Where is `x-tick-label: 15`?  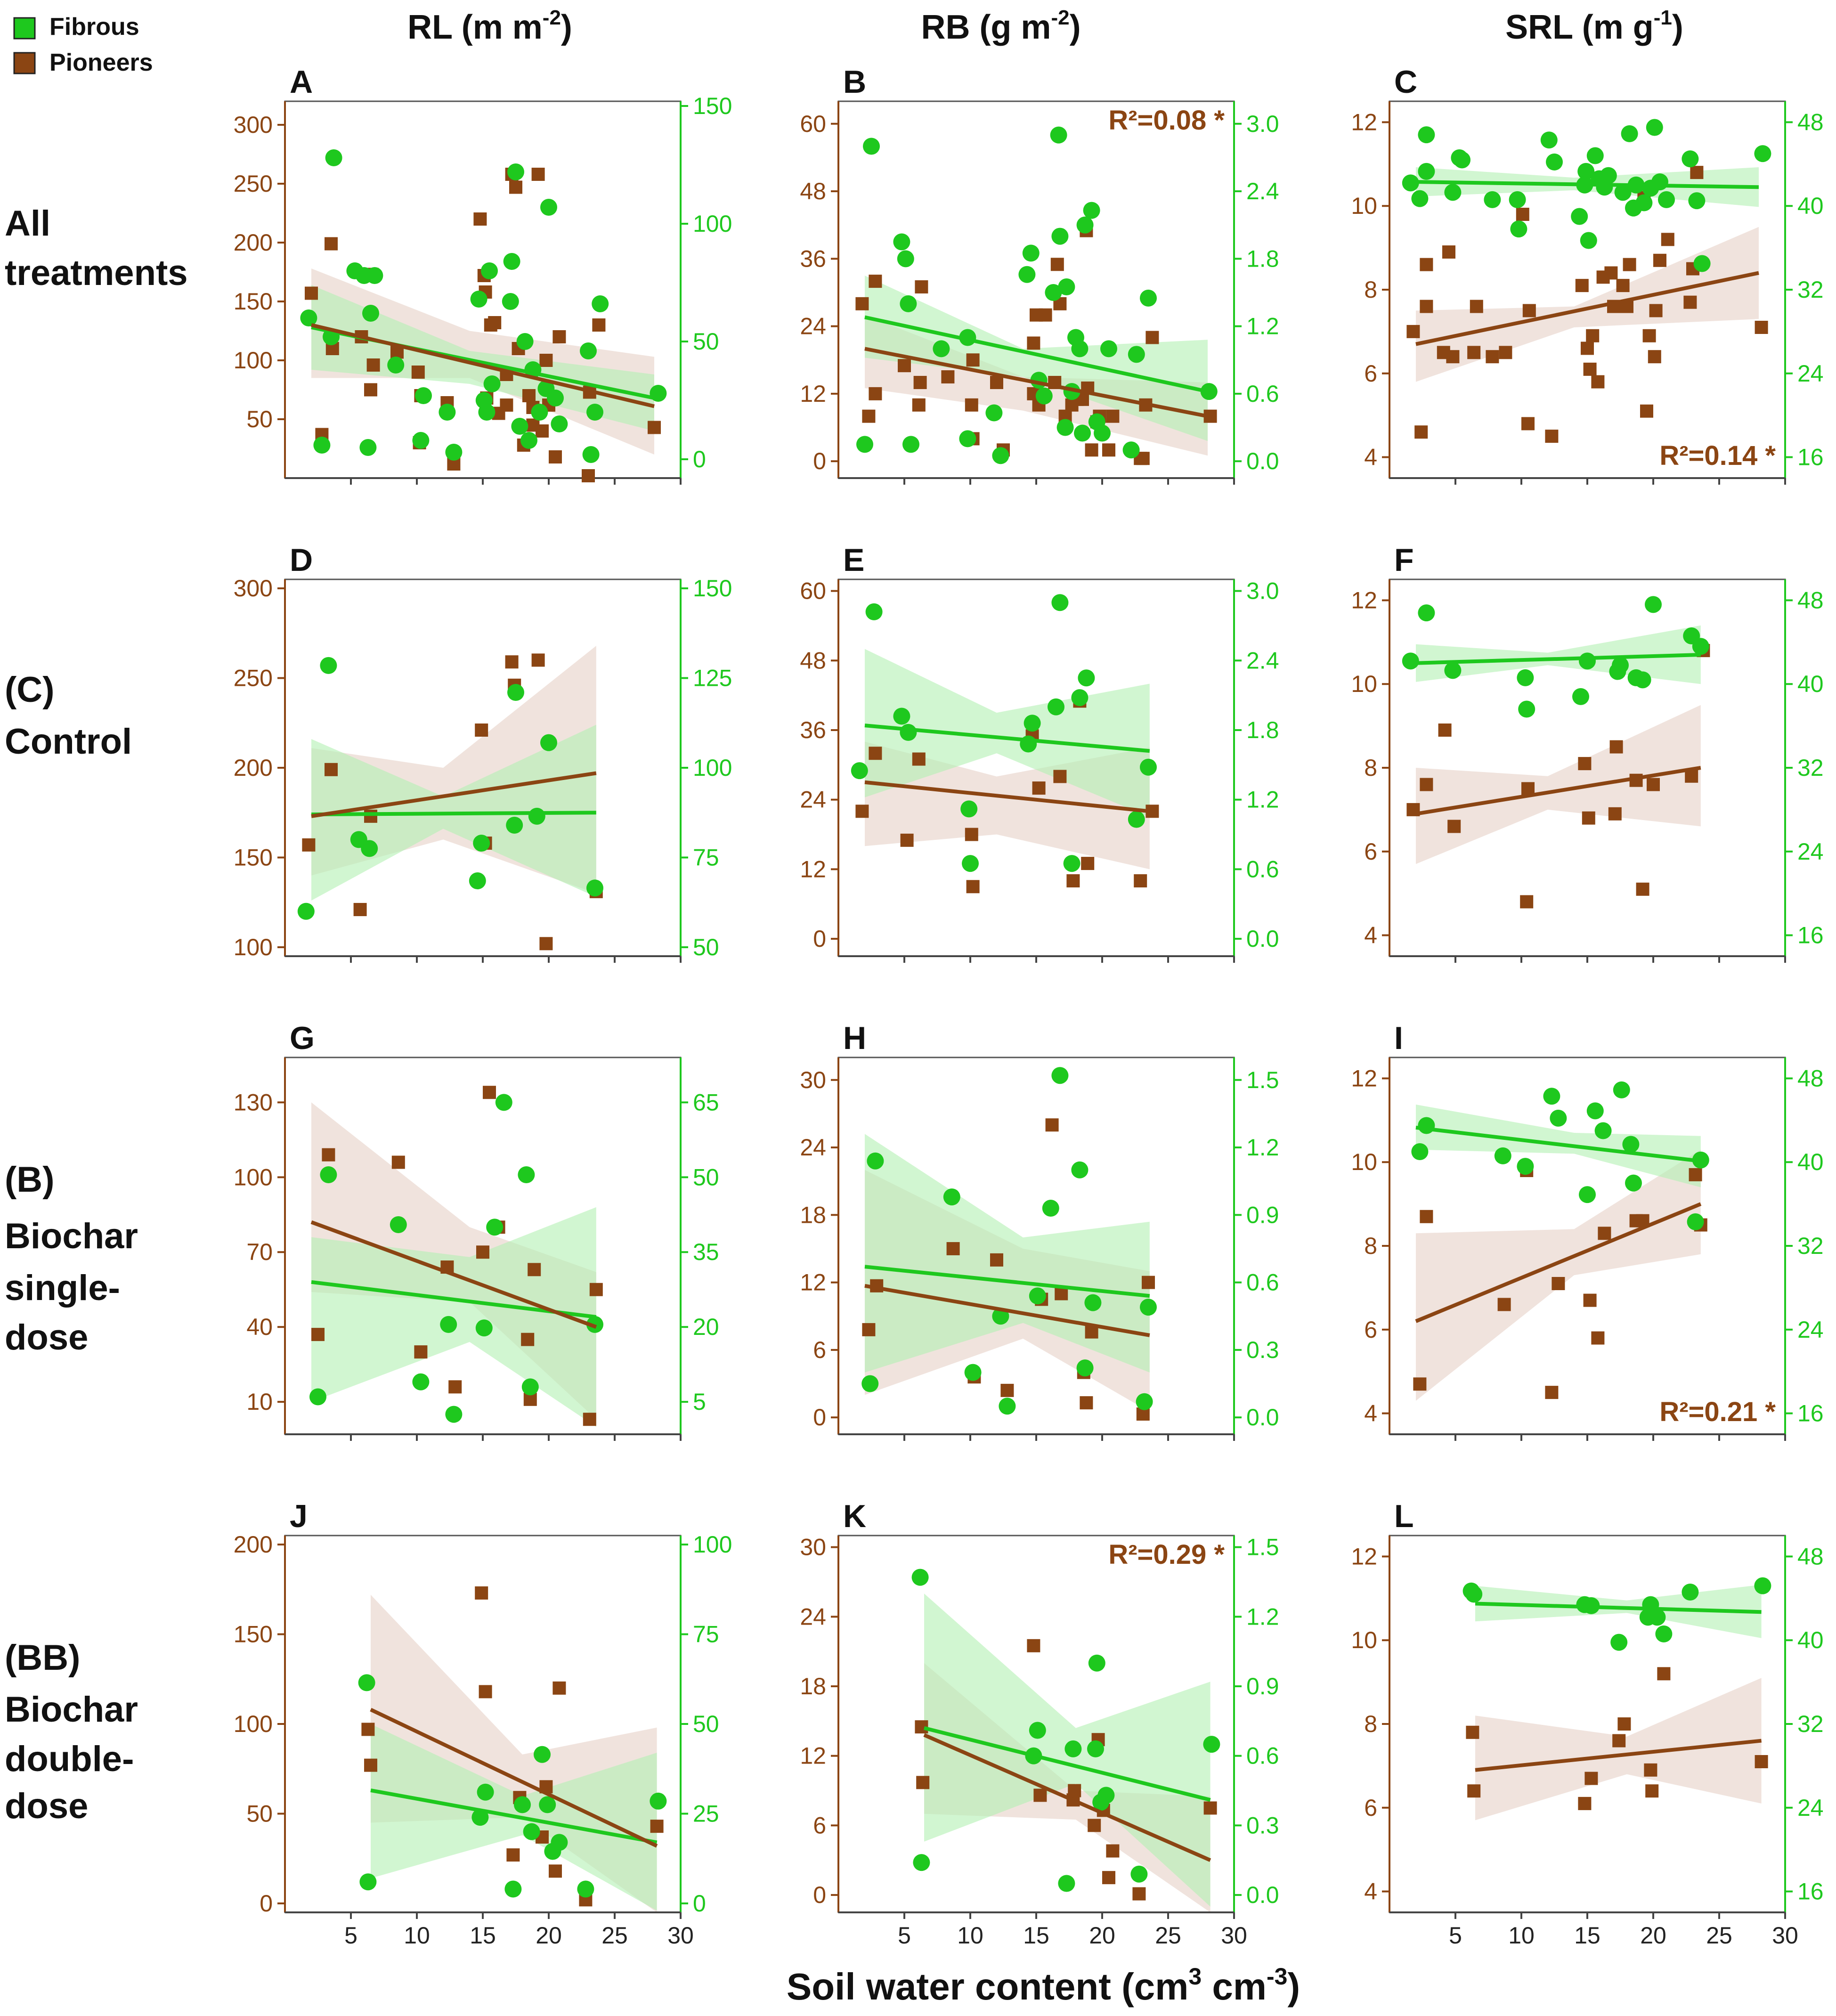 x-tick-label: 15 is located at coordinates (483, 1936).